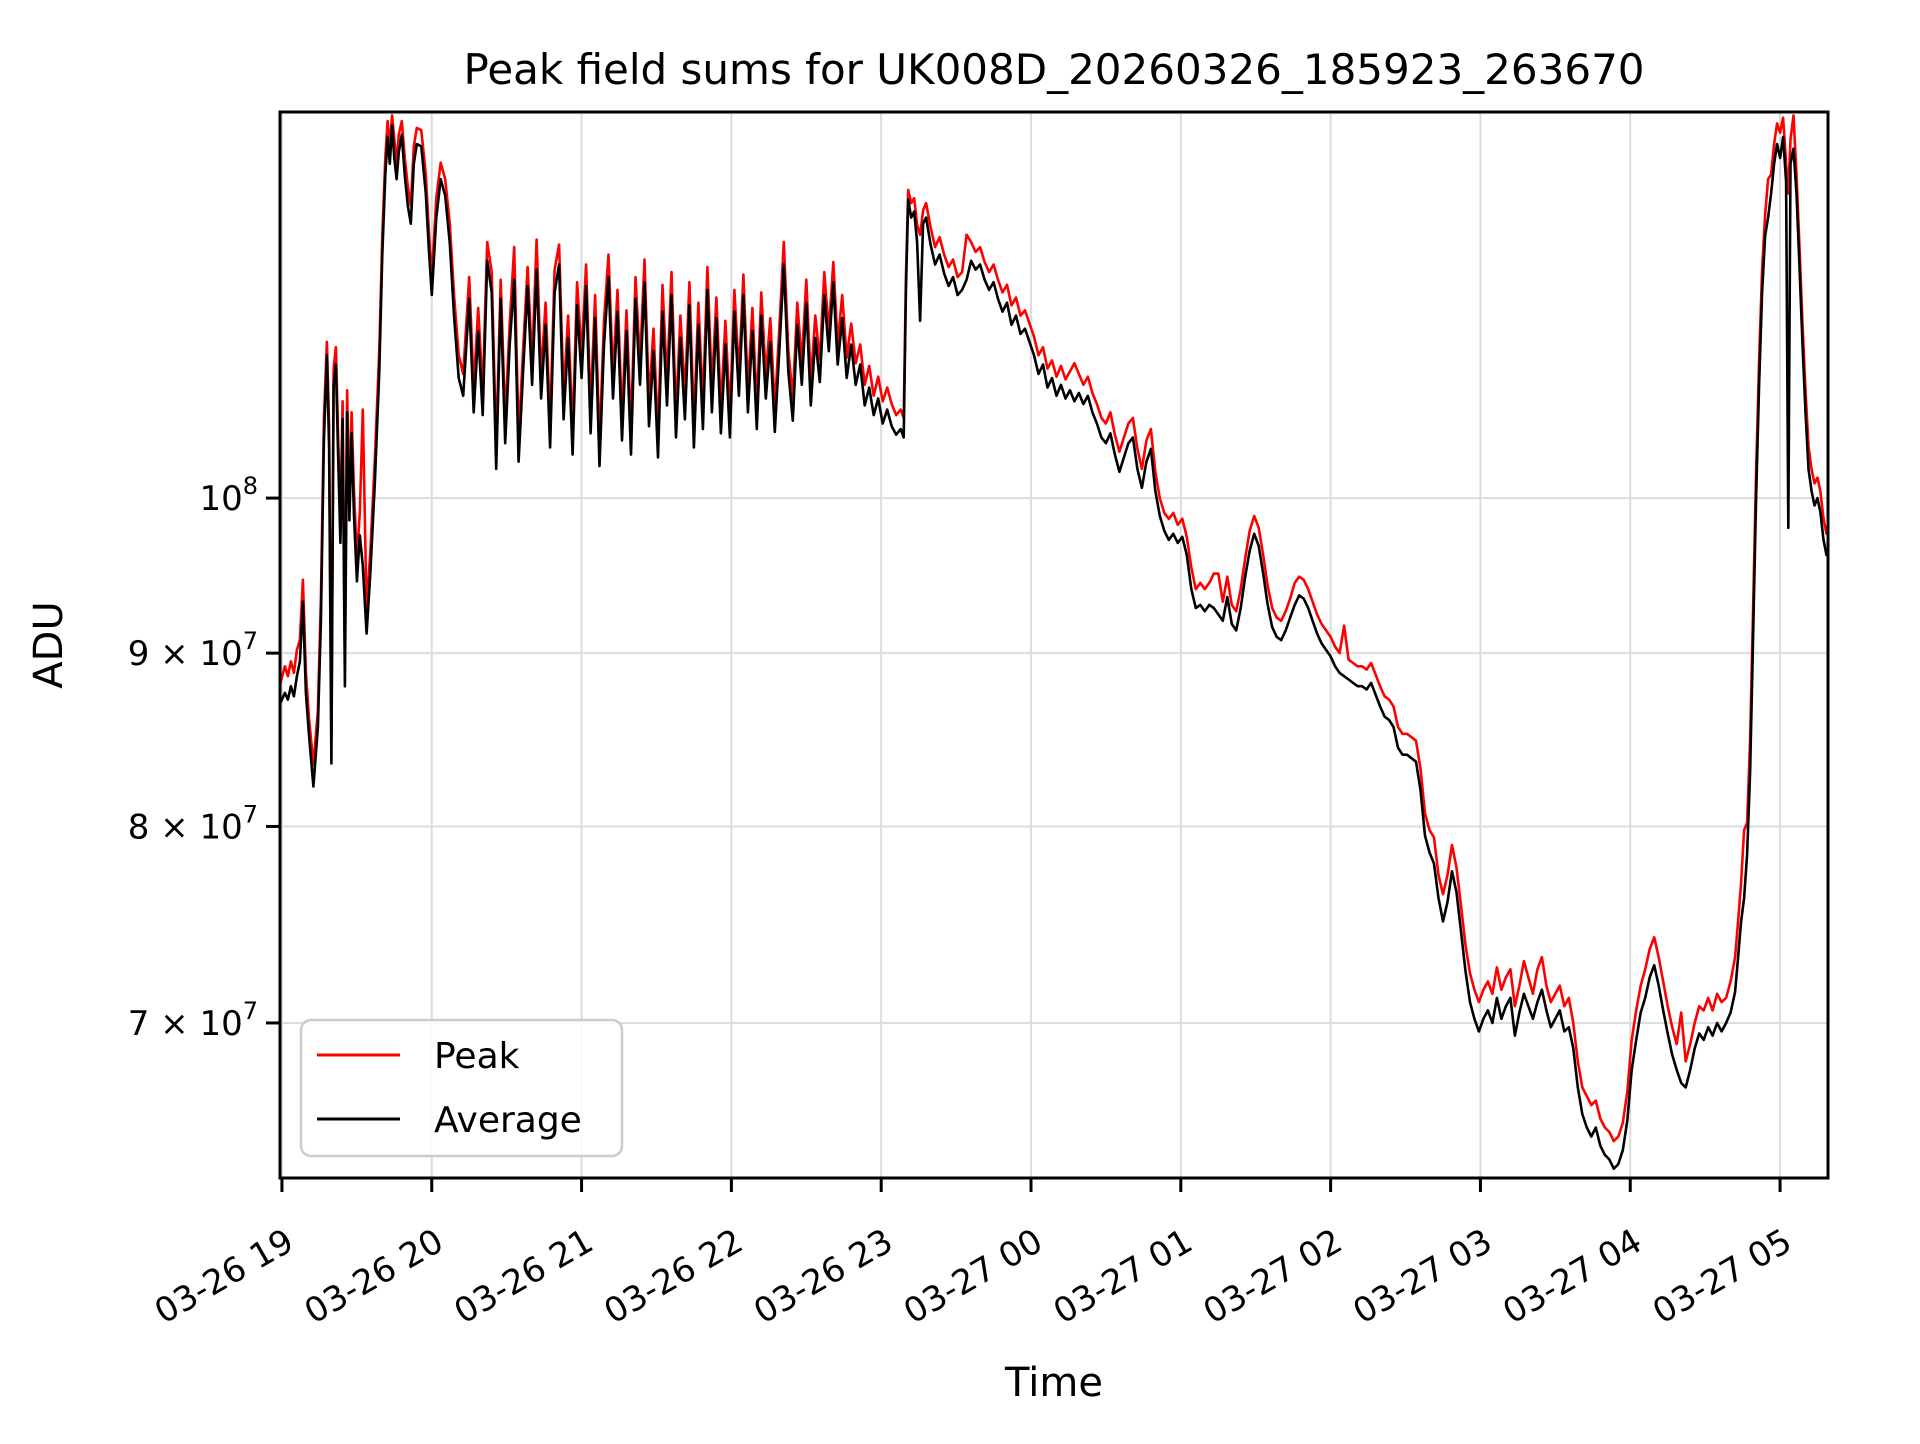 The image size is (1920, 1444). I want to click on y-tick-label: 9 × 107, so click(193, 650).